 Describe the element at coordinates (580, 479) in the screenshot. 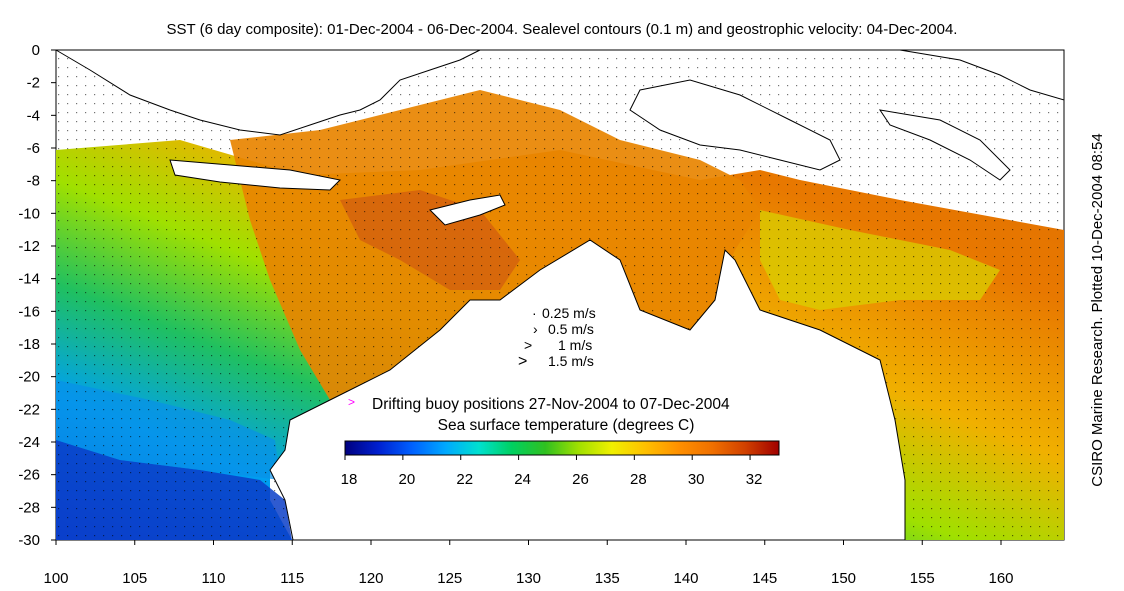

I see `colorbar-tick-label: 26` at that location.